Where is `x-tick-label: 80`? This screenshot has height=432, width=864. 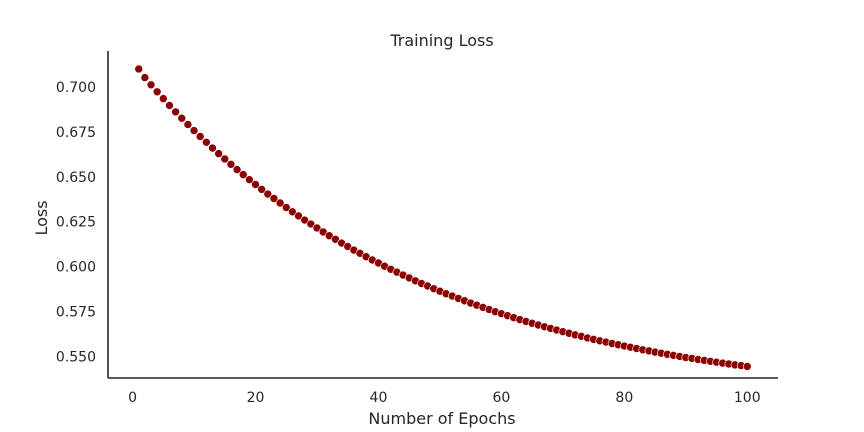 x-tick-label: 80 is located at coordinates (624, 398).